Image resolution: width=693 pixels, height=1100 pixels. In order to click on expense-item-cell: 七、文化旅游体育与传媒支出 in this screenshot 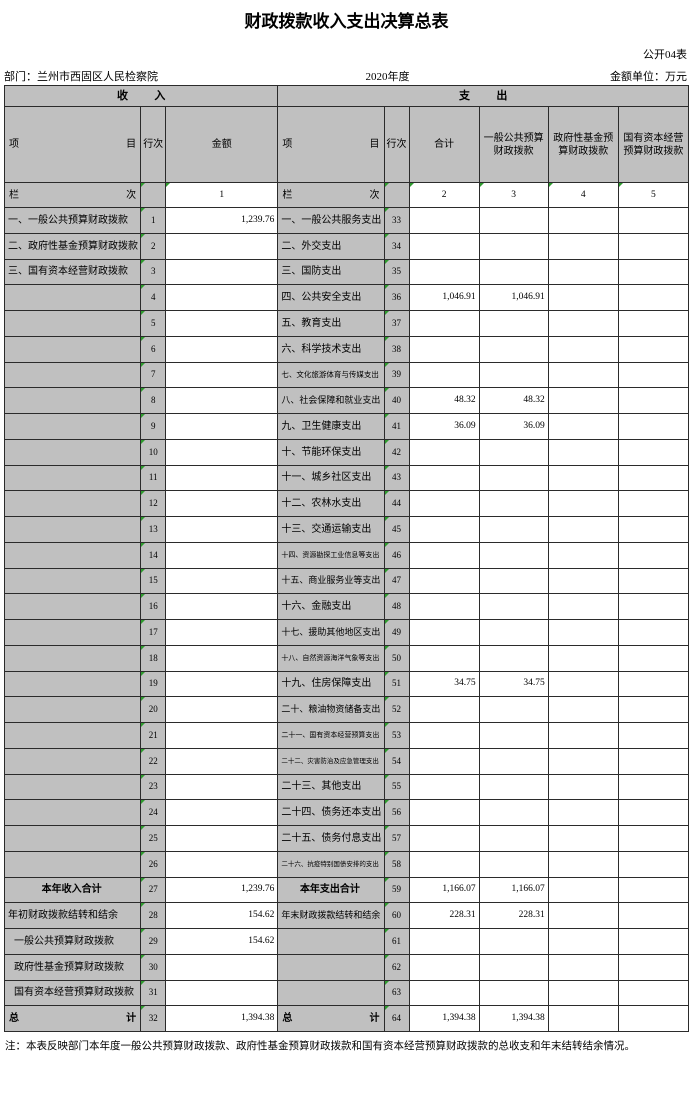, I will do `click(331, 375)`.